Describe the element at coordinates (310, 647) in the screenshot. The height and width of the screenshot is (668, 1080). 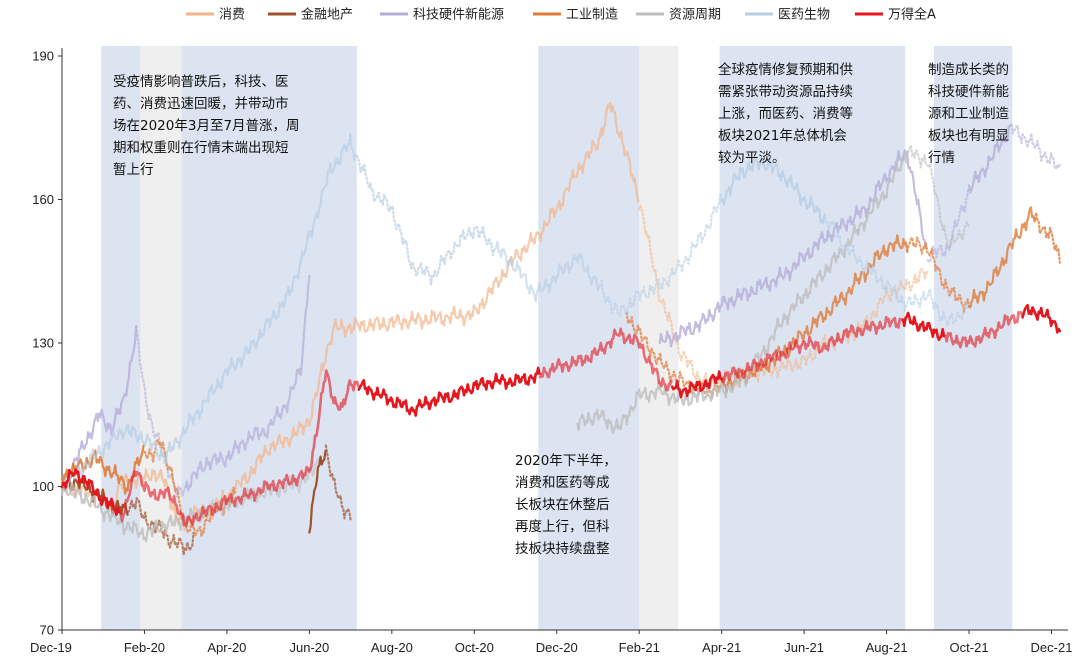
I see `x-tick-label: Jun-20` at that location.